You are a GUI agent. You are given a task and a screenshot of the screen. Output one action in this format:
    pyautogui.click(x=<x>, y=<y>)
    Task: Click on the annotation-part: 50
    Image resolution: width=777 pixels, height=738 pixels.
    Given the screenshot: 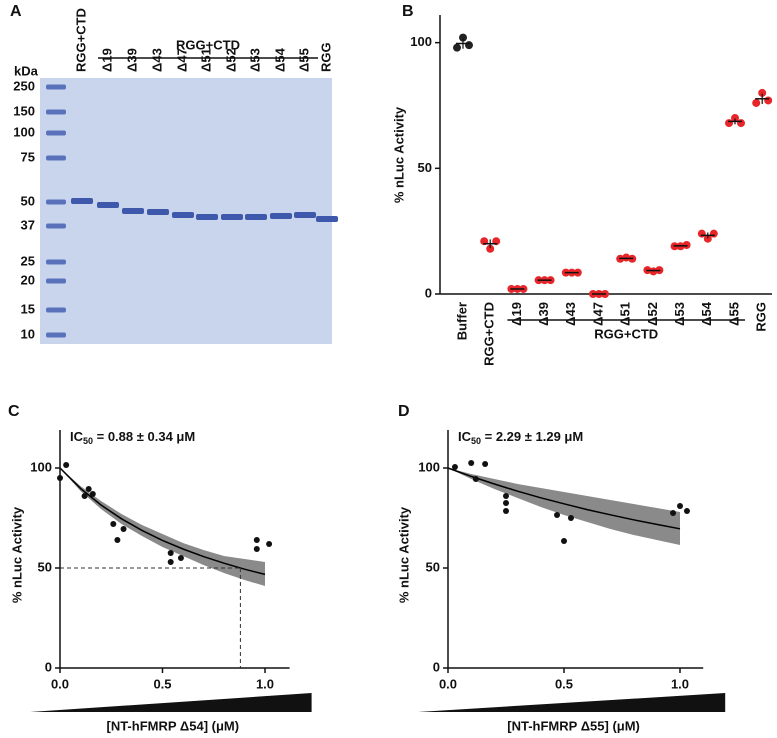 What is the action you would take?
    pyautogui.click(x=88, y=441)
    